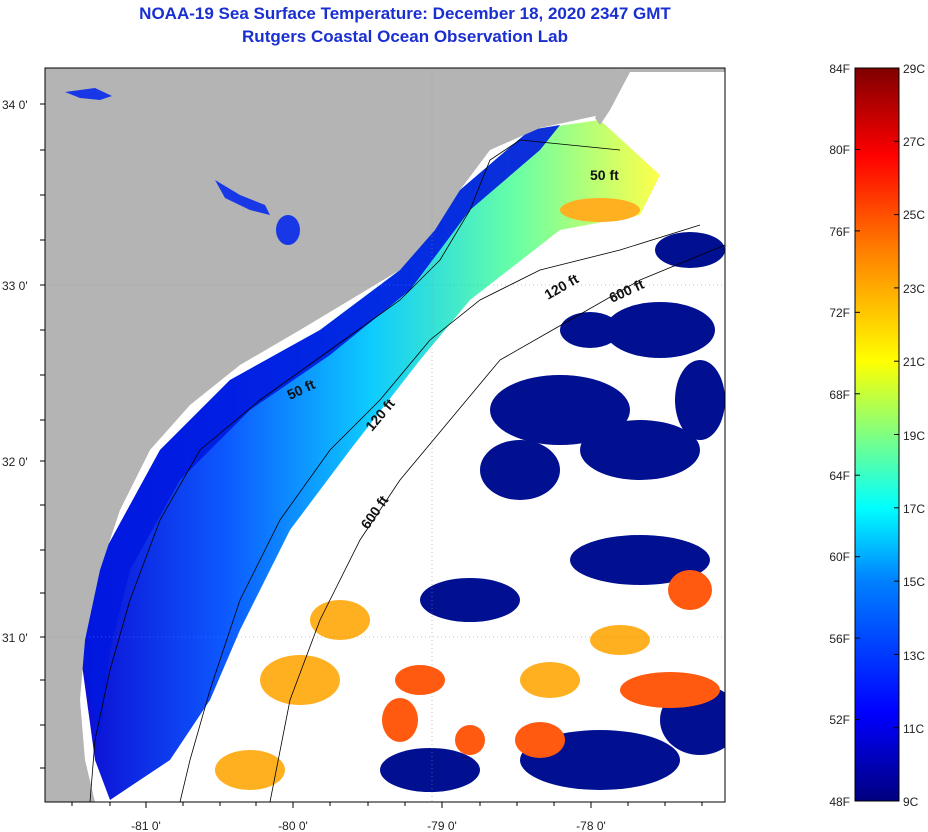 The image size is (928, 832). I want to click on colorbar-f-84: 84F, so click(839, 69).